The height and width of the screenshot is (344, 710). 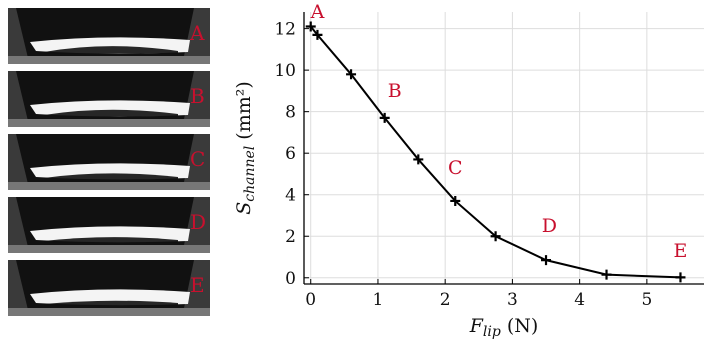 I want to click on y-axis-title-unit: (mm²), so click(x=244, y=113).